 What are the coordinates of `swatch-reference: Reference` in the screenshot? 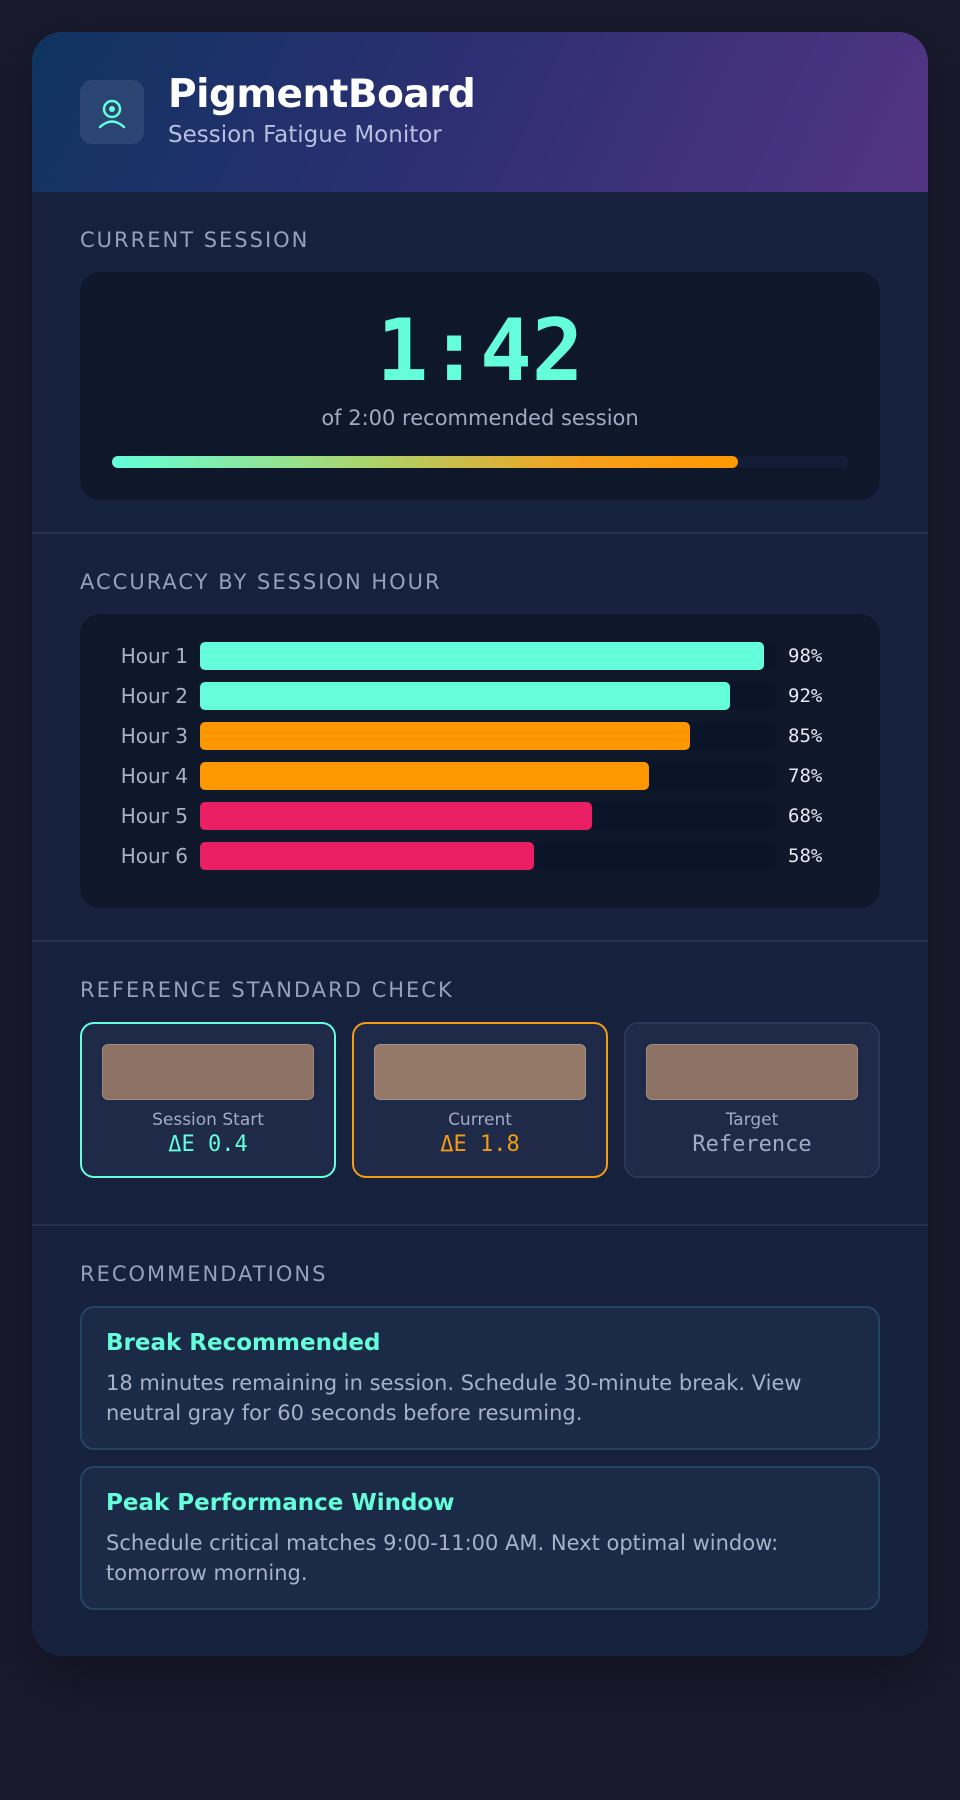 It's located at (752, 1144).